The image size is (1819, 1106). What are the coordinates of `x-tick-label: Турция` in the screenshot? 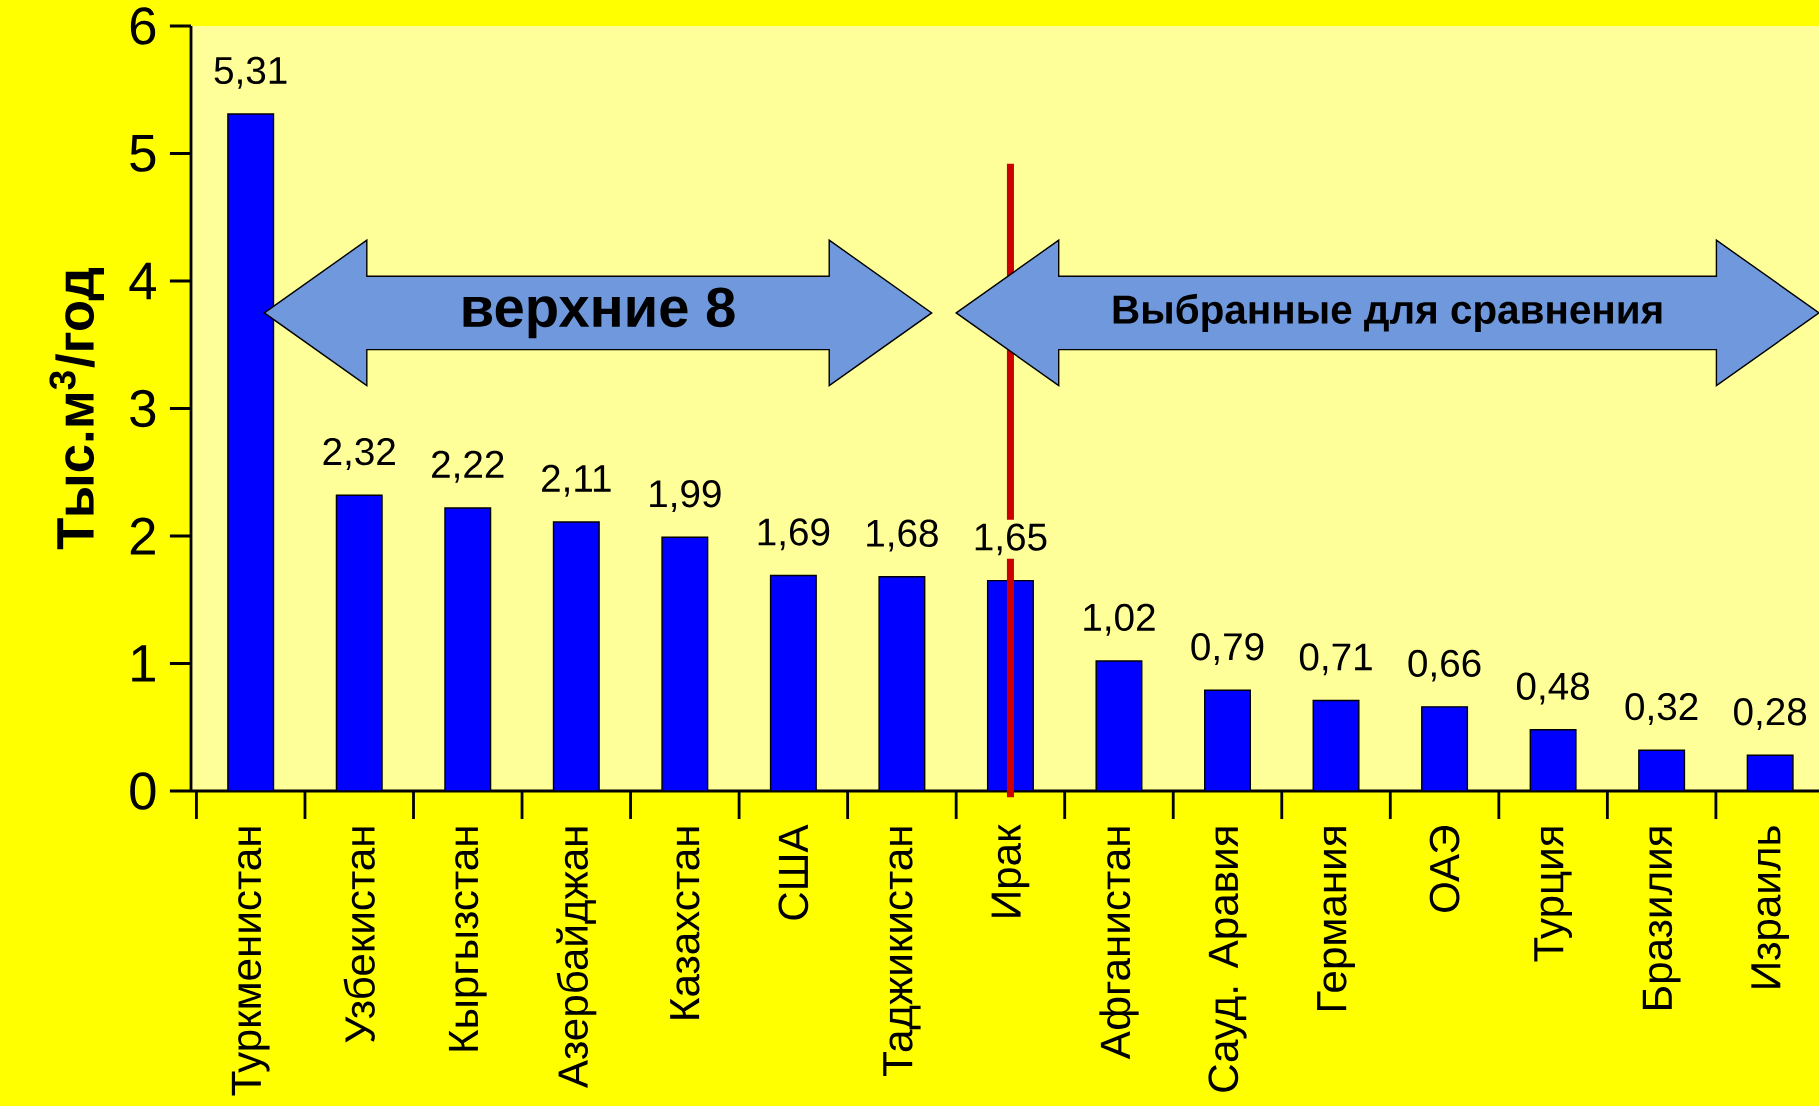 It's located at (1553, 894).